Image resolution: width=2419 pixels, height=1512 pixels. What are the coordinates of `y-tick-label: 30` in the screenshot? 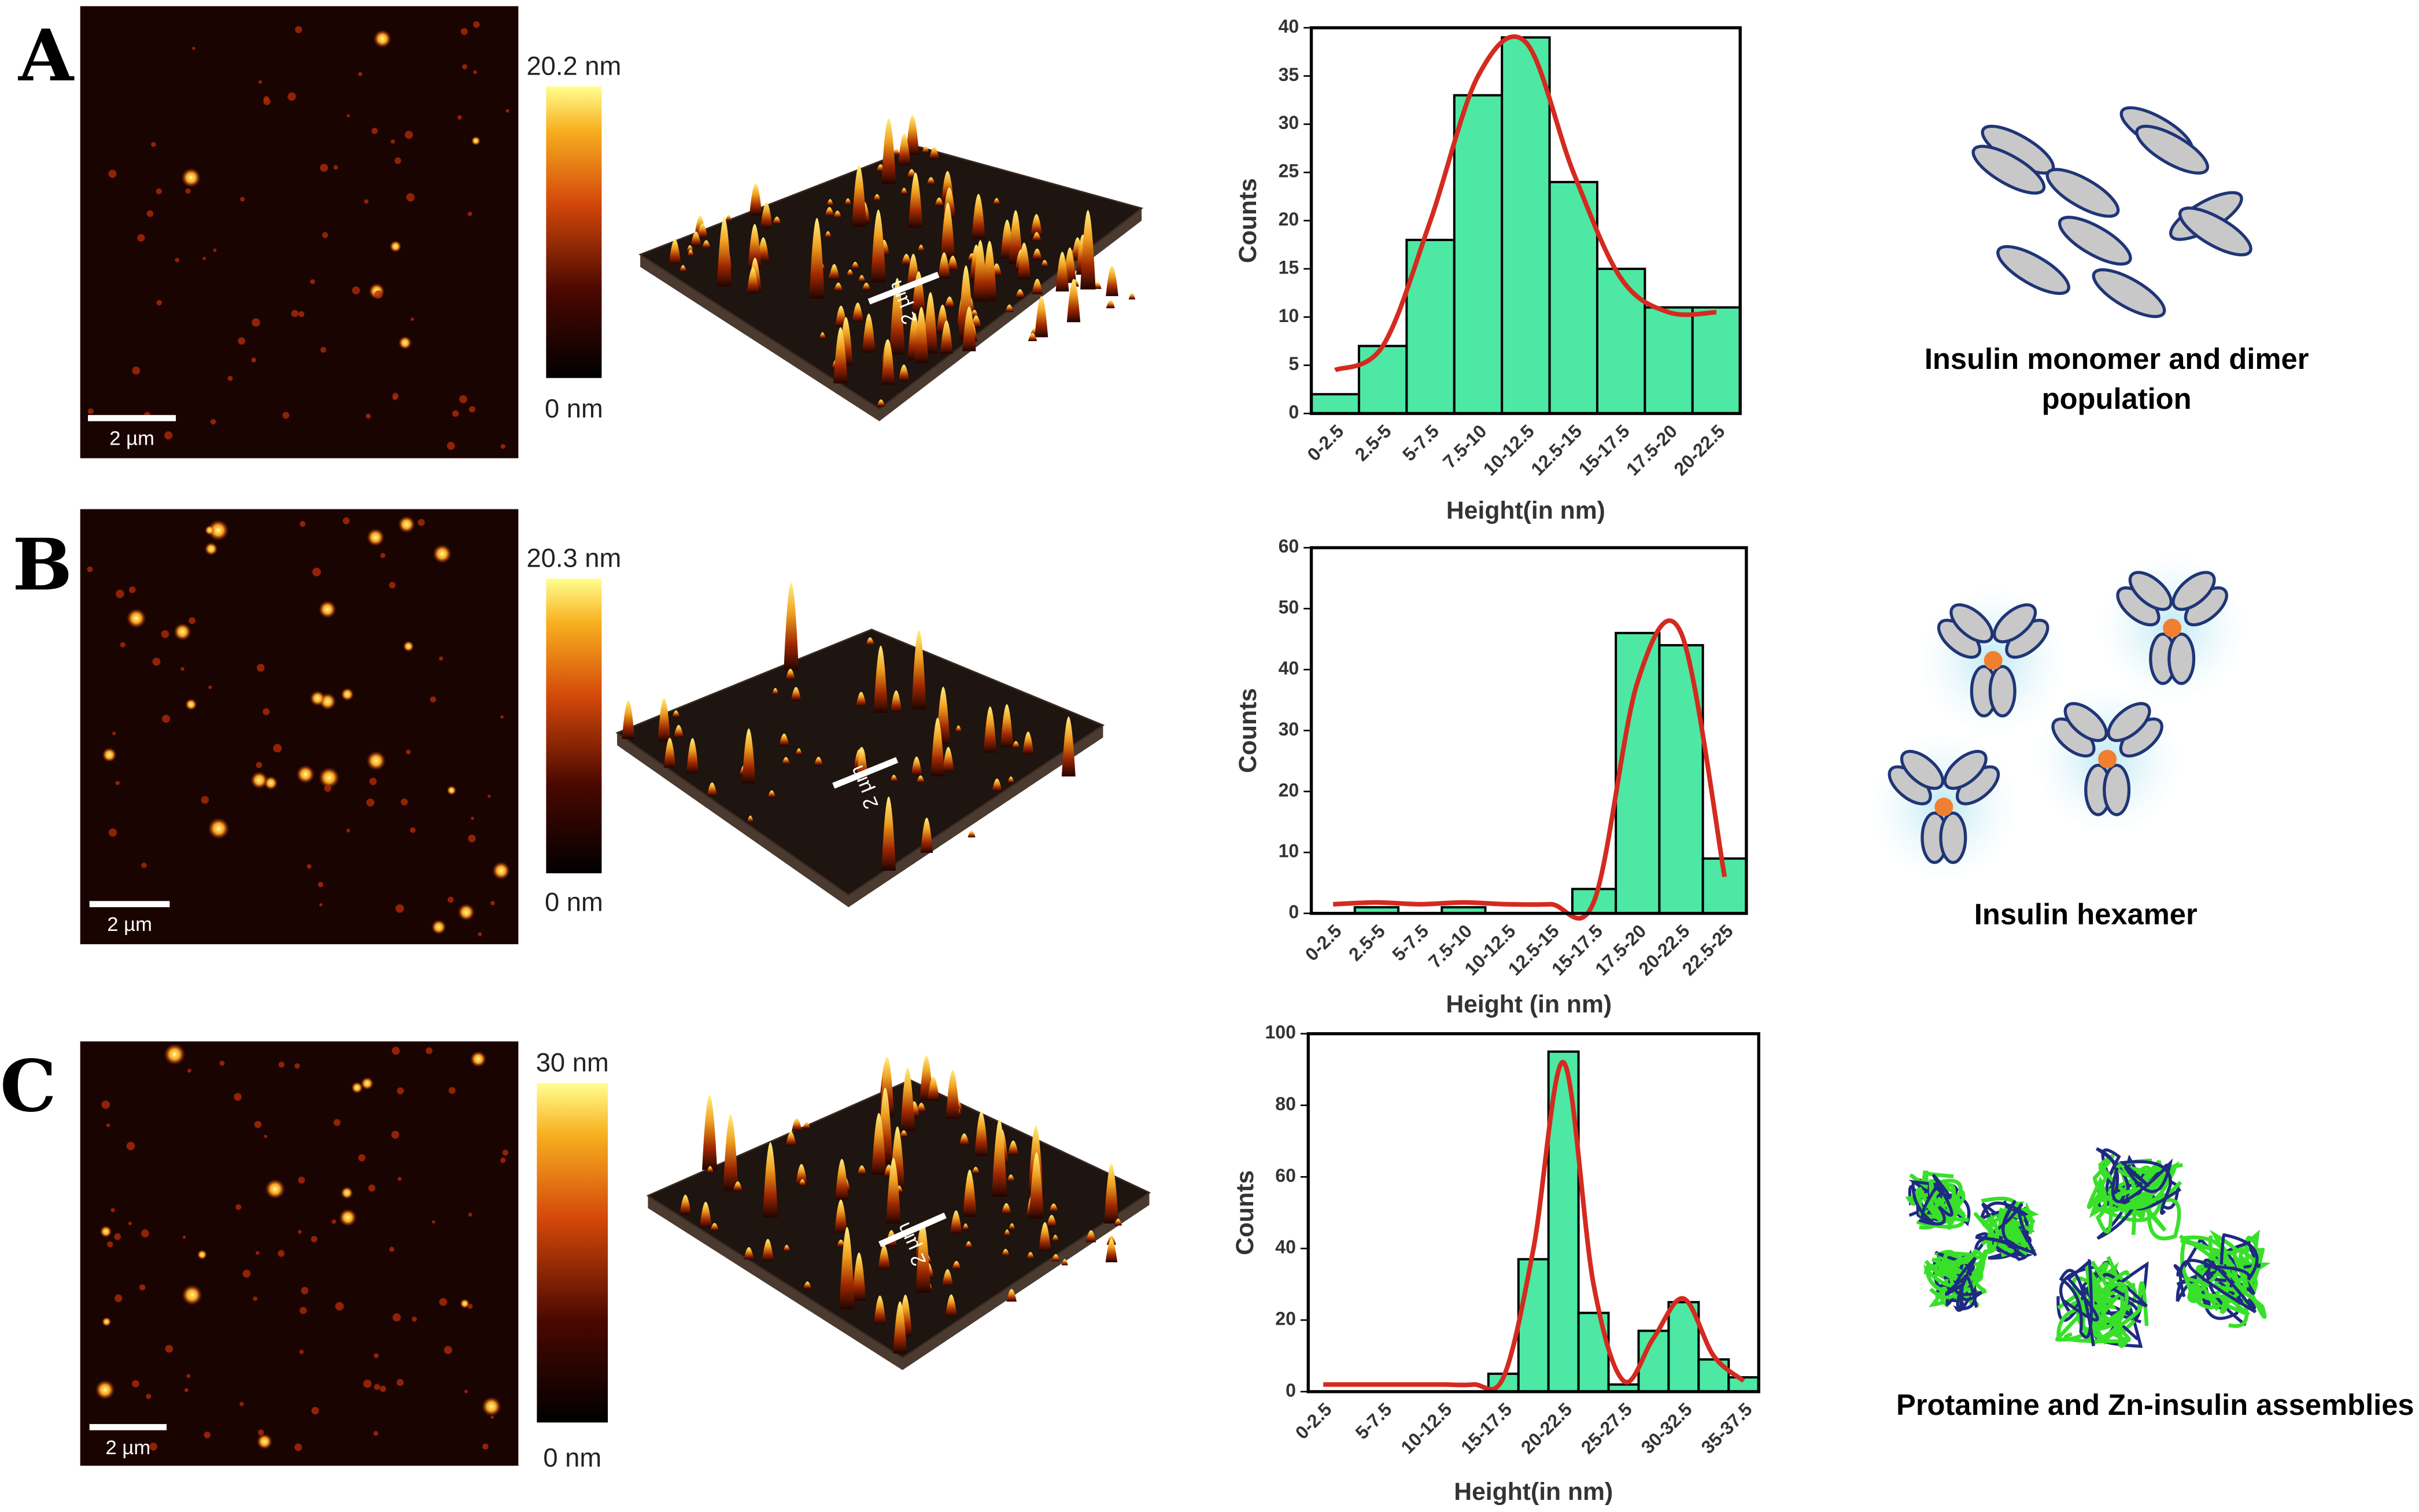 It's located at (1289, 122).